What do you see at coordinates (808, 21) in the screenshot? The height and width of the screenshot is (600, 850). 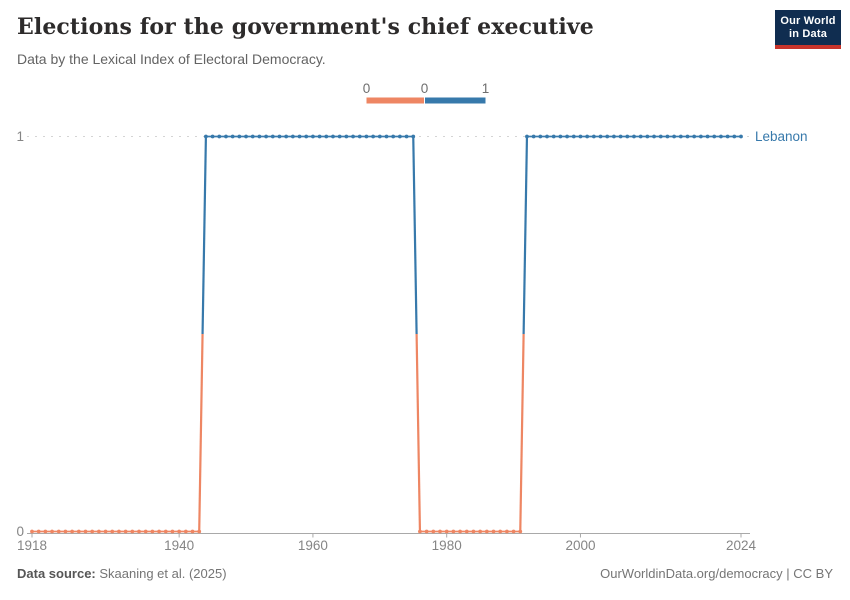 I see `logo-line-1: Our World` at bounding box center [808, 21].